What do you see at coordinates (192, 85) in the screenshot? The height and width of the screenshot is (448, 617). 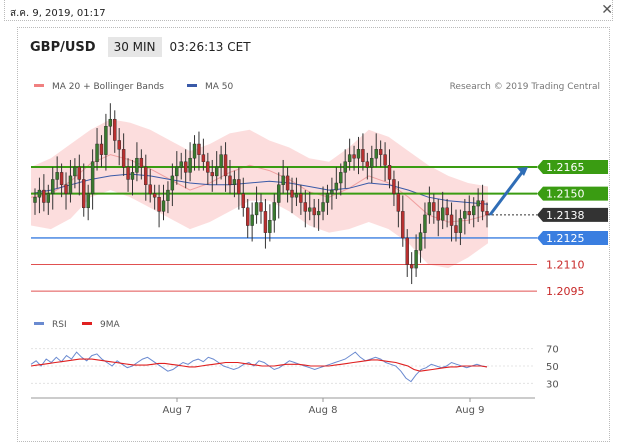 I see `ma50-legend-swatch` at bounding box center [192, 85].